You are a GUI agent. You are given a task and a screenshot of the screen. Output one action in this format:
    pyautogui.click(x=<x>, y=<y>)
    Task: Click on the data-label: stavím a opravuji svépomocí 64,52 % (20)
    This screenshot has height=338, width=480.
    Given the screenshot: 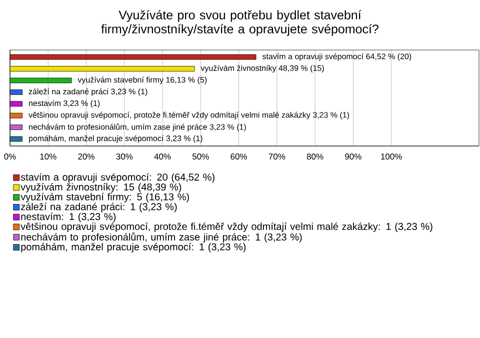 What is the action you would take?
    pyautogui.click(x=337, y=57)
    